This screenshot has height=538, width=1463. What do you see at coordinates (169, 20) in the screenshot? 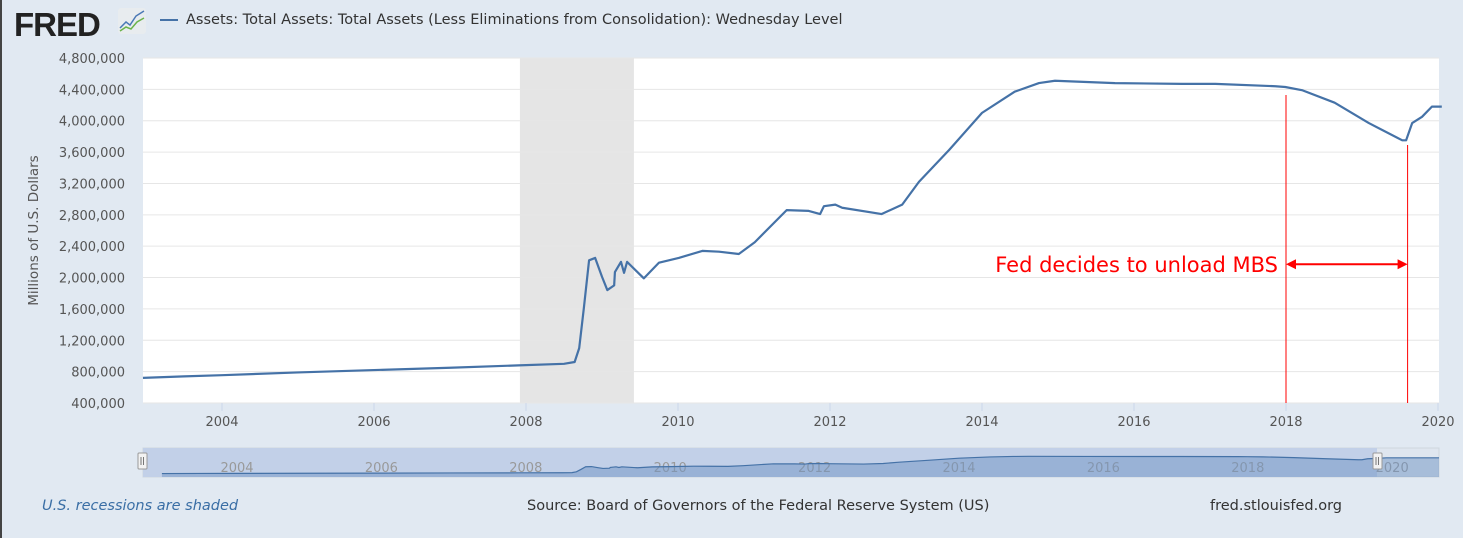
I see `legend-swatch` at bounding box center [169, 20].